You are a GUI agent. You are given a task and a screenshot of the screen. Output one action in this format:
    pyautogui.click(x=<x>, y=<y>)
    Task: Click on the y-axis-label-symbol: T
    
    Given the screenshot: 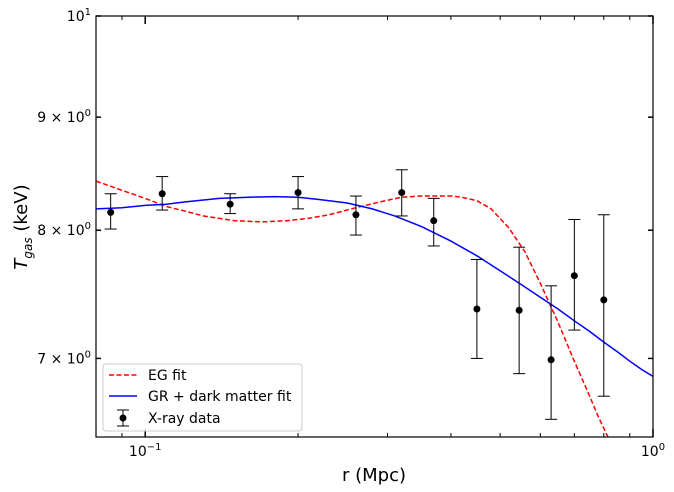 What is the action you would take?
    pyautogui.click(x=21, y=263)
    